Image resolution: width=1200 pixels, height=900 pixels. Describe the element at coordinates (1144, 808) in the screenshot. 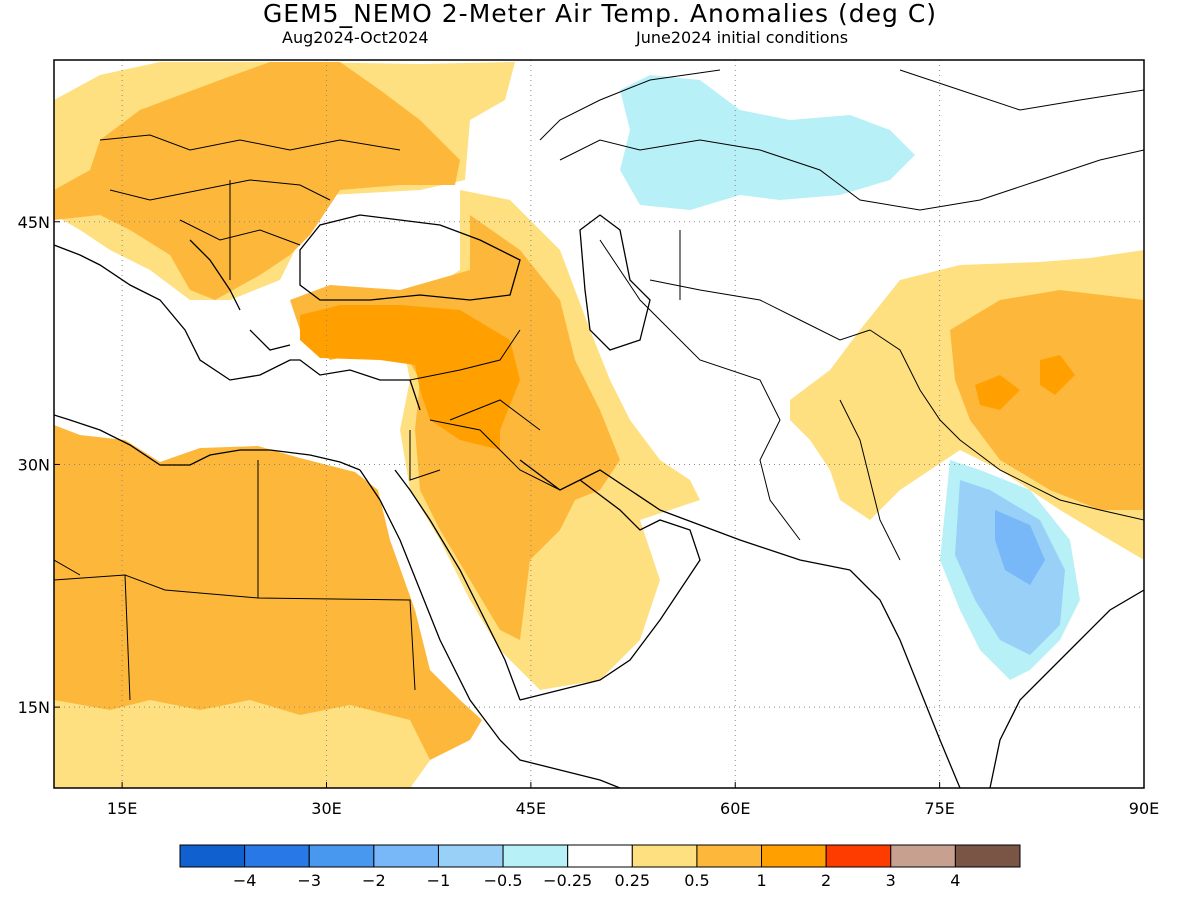

I see `lon-tick-label: 90E` at that location.